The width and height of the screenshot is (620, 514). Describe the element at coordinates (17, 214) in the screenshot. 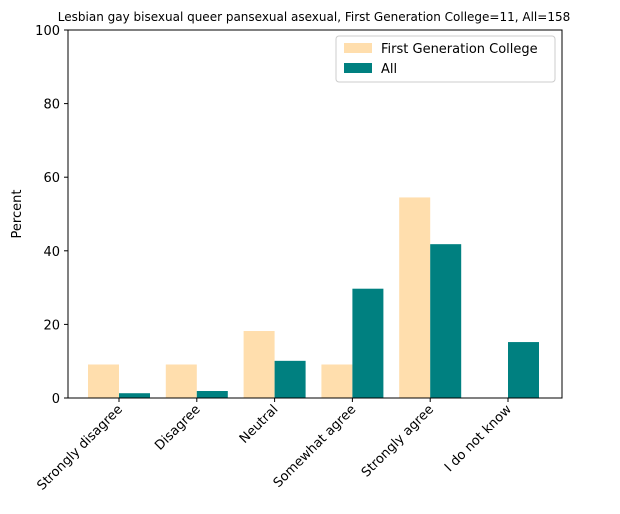

I see `y-axis-label: Percent` at that location.